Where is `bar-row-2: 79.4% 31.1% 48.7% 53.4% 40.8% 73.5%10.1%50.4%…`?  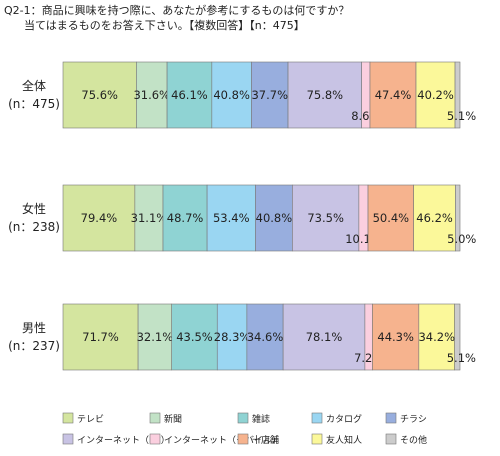
bar-row-2: 79.4% 31.1% 48.7% 53.4% 40.8% 73.5%10.1%50.4%… is located at coordinates (269, 218).